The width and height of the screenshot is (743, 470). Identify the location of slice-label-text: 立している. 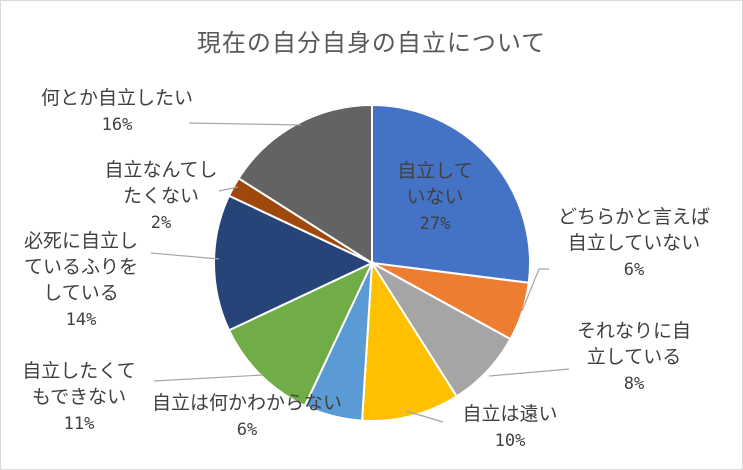
(634, 357).